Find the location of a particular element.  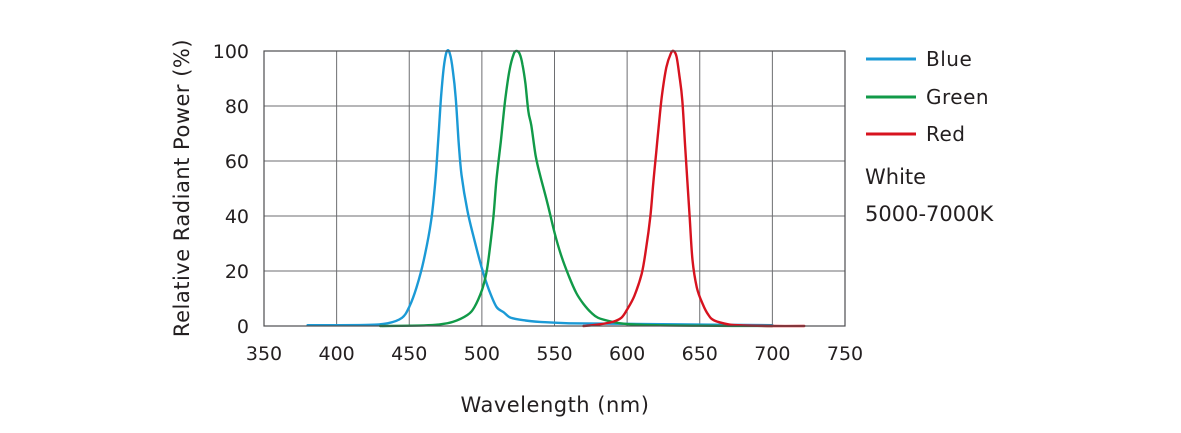

y-axis-label: Relative Radiant Power (%) is located at coordinates (182, 188).